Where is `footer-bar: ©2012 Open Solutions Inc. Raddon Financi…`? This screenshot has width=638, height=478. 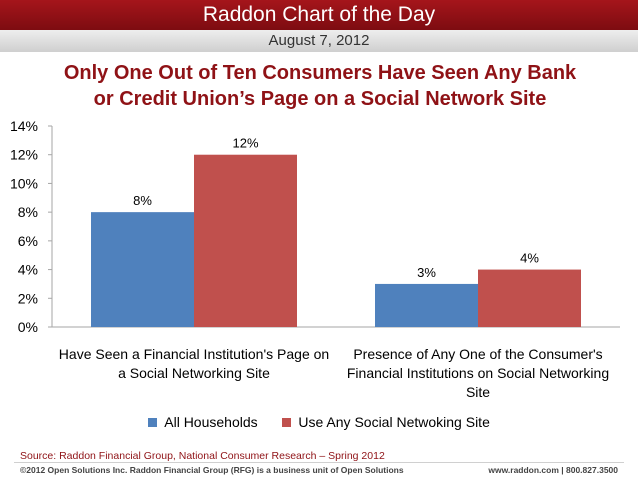
footer-bar: ©2012 Open Solutions Inc. Raddon Financi… is located at coordinates (319, 469).